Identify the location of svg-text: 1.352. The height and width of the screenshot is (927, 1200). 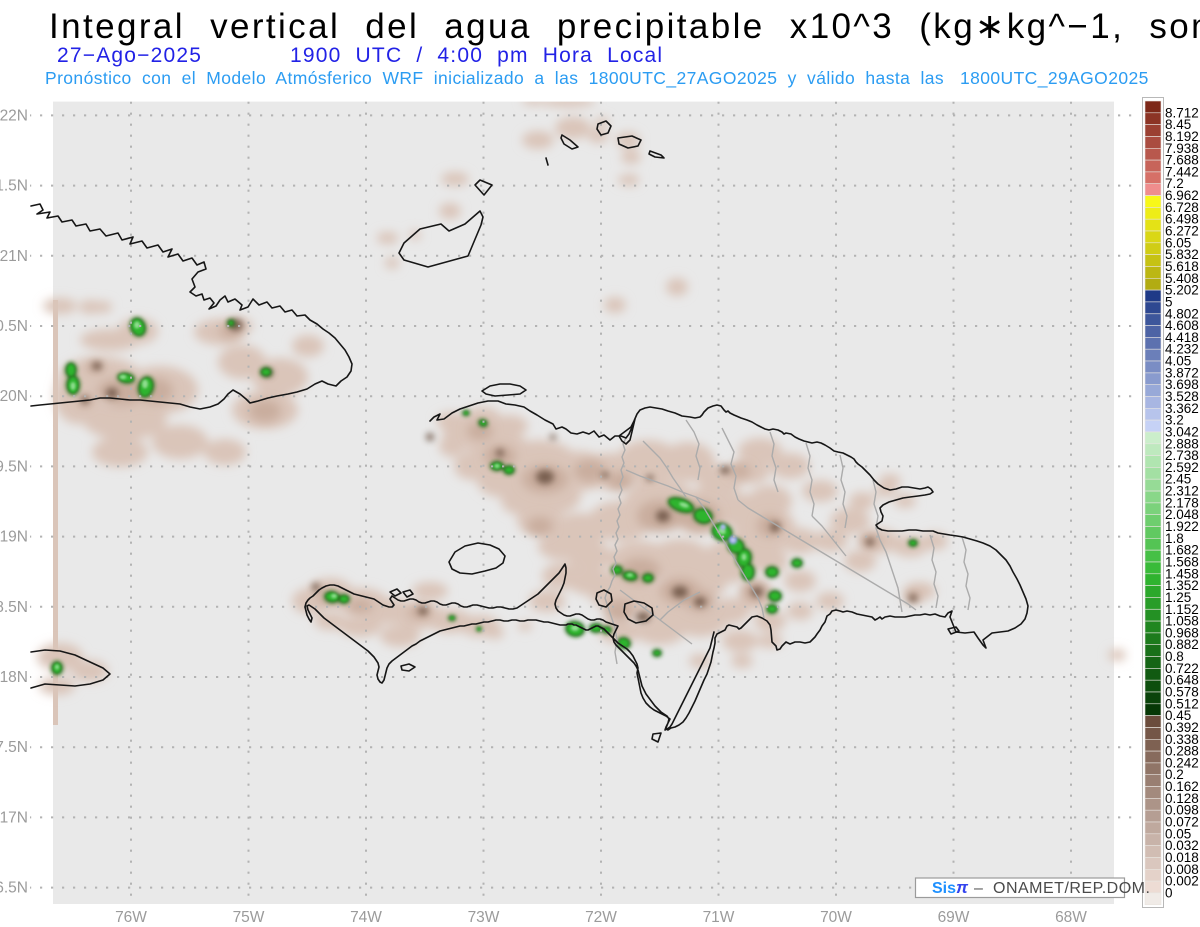
(1182, 585).